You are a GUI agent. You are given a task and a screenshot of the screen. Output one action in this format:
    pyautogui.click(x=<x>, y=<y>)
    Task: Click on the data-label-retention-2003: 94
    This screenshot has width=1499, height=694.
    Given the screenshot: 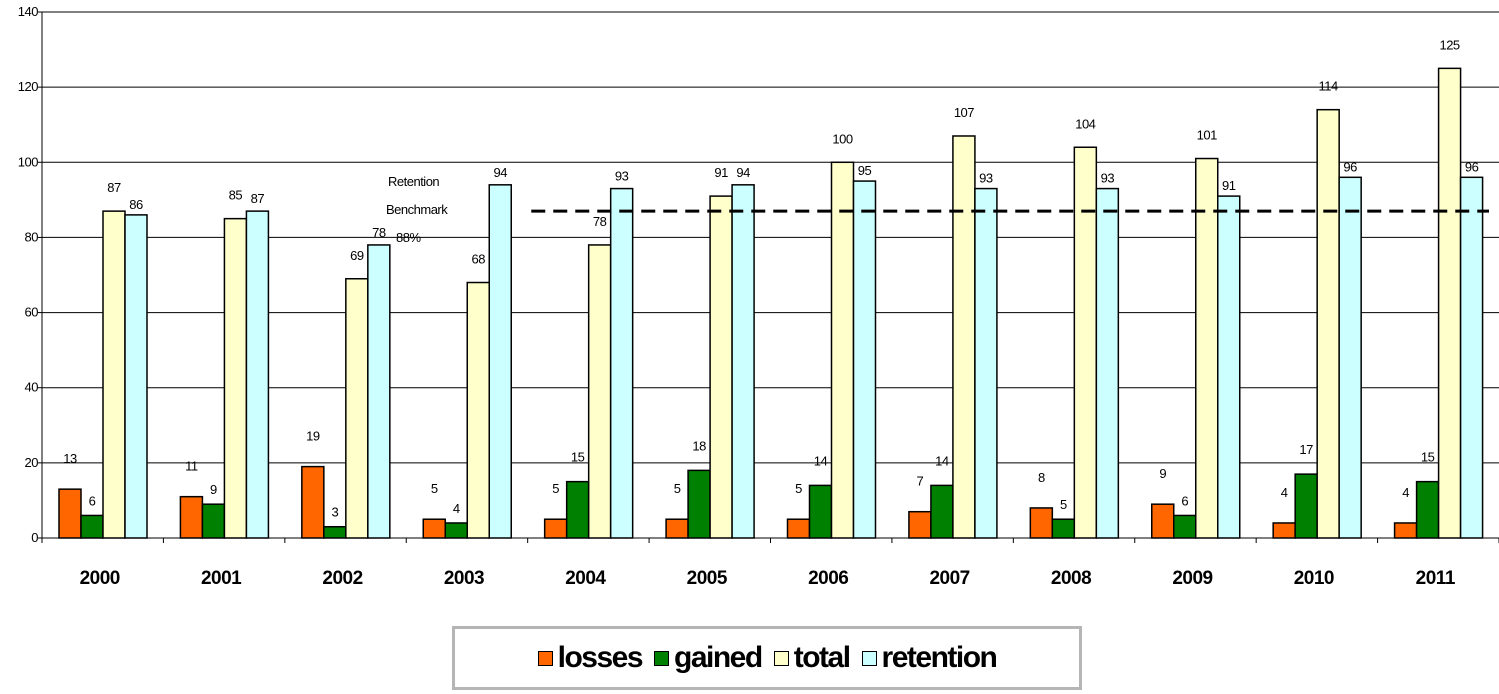 What is the action you would take?
    pyautogui.click(x=501, y=172)
    